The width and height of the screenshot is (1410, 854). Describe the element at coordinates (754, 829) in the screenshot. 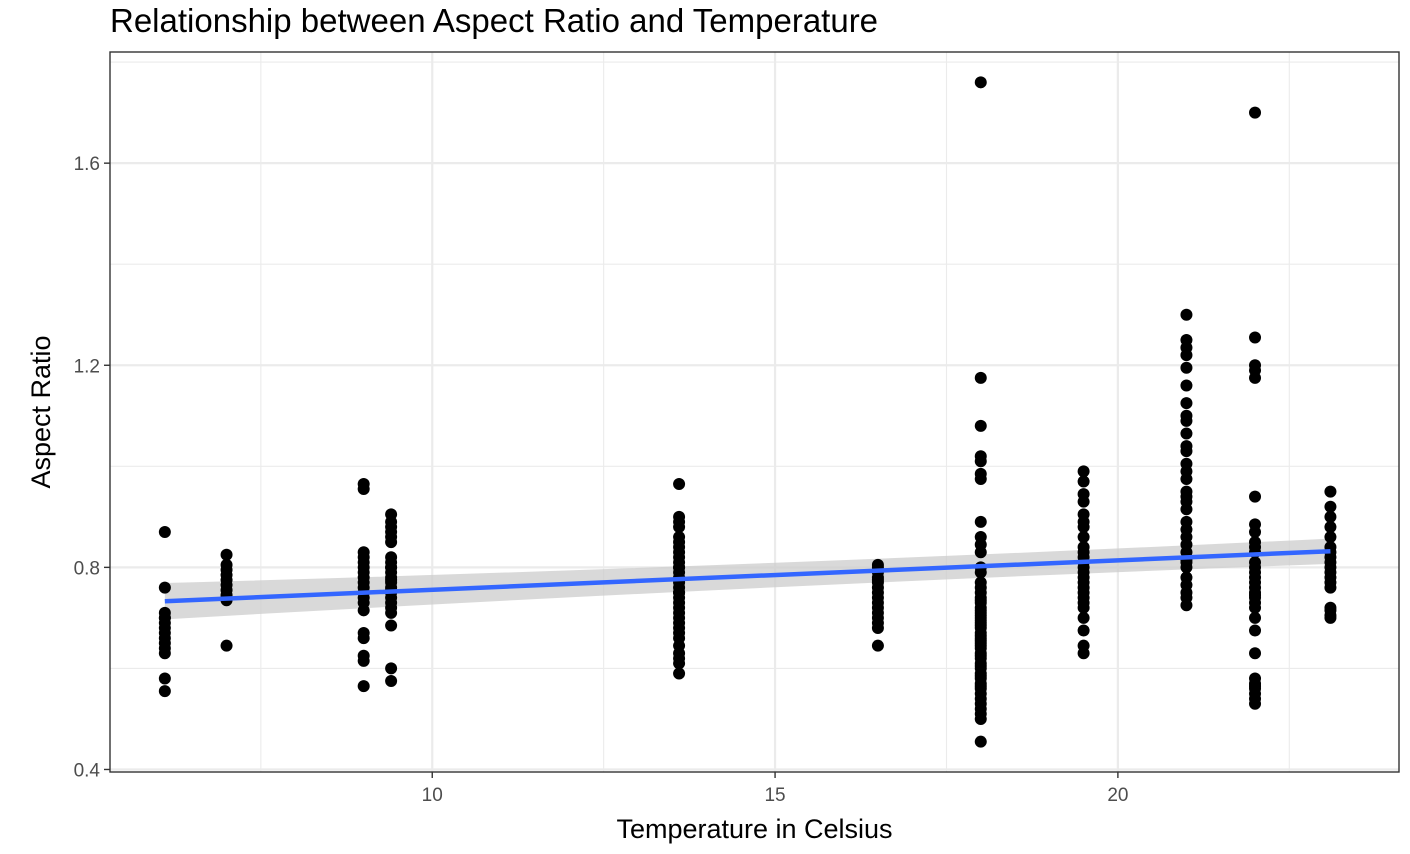

I see `x-axis-title: Temperature in Celsius` at that location.